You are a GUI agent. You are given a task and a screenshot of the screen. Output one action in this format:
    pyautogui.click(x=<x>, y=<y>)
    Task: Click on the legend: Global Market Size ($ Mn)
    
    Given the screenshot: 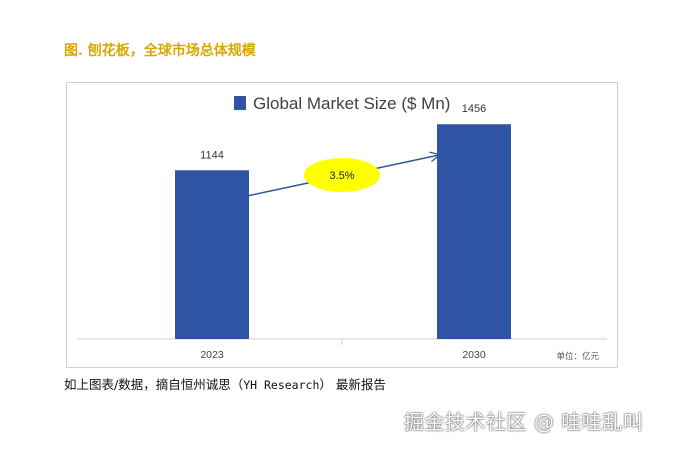 What is the action you would take?
    pyautogui.click(x=342, y=103)
    